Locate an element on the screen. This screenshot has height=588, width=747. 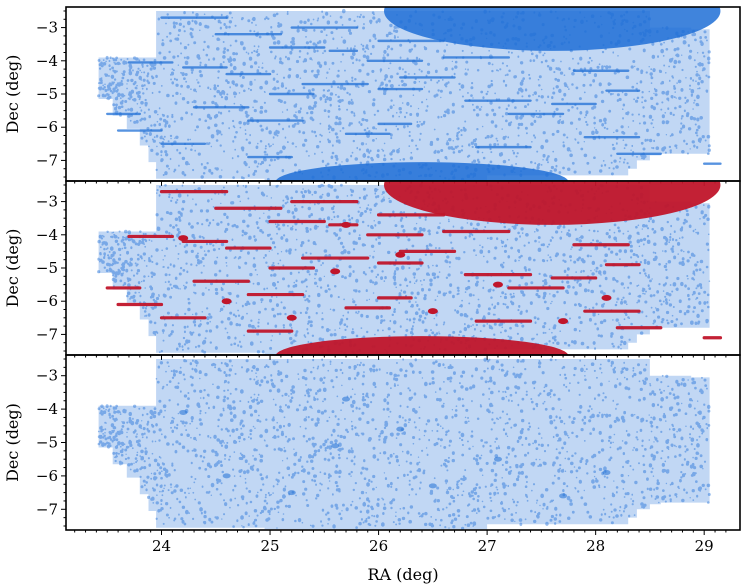
x-tick-label: 28 is located at coordinates (595, 546).